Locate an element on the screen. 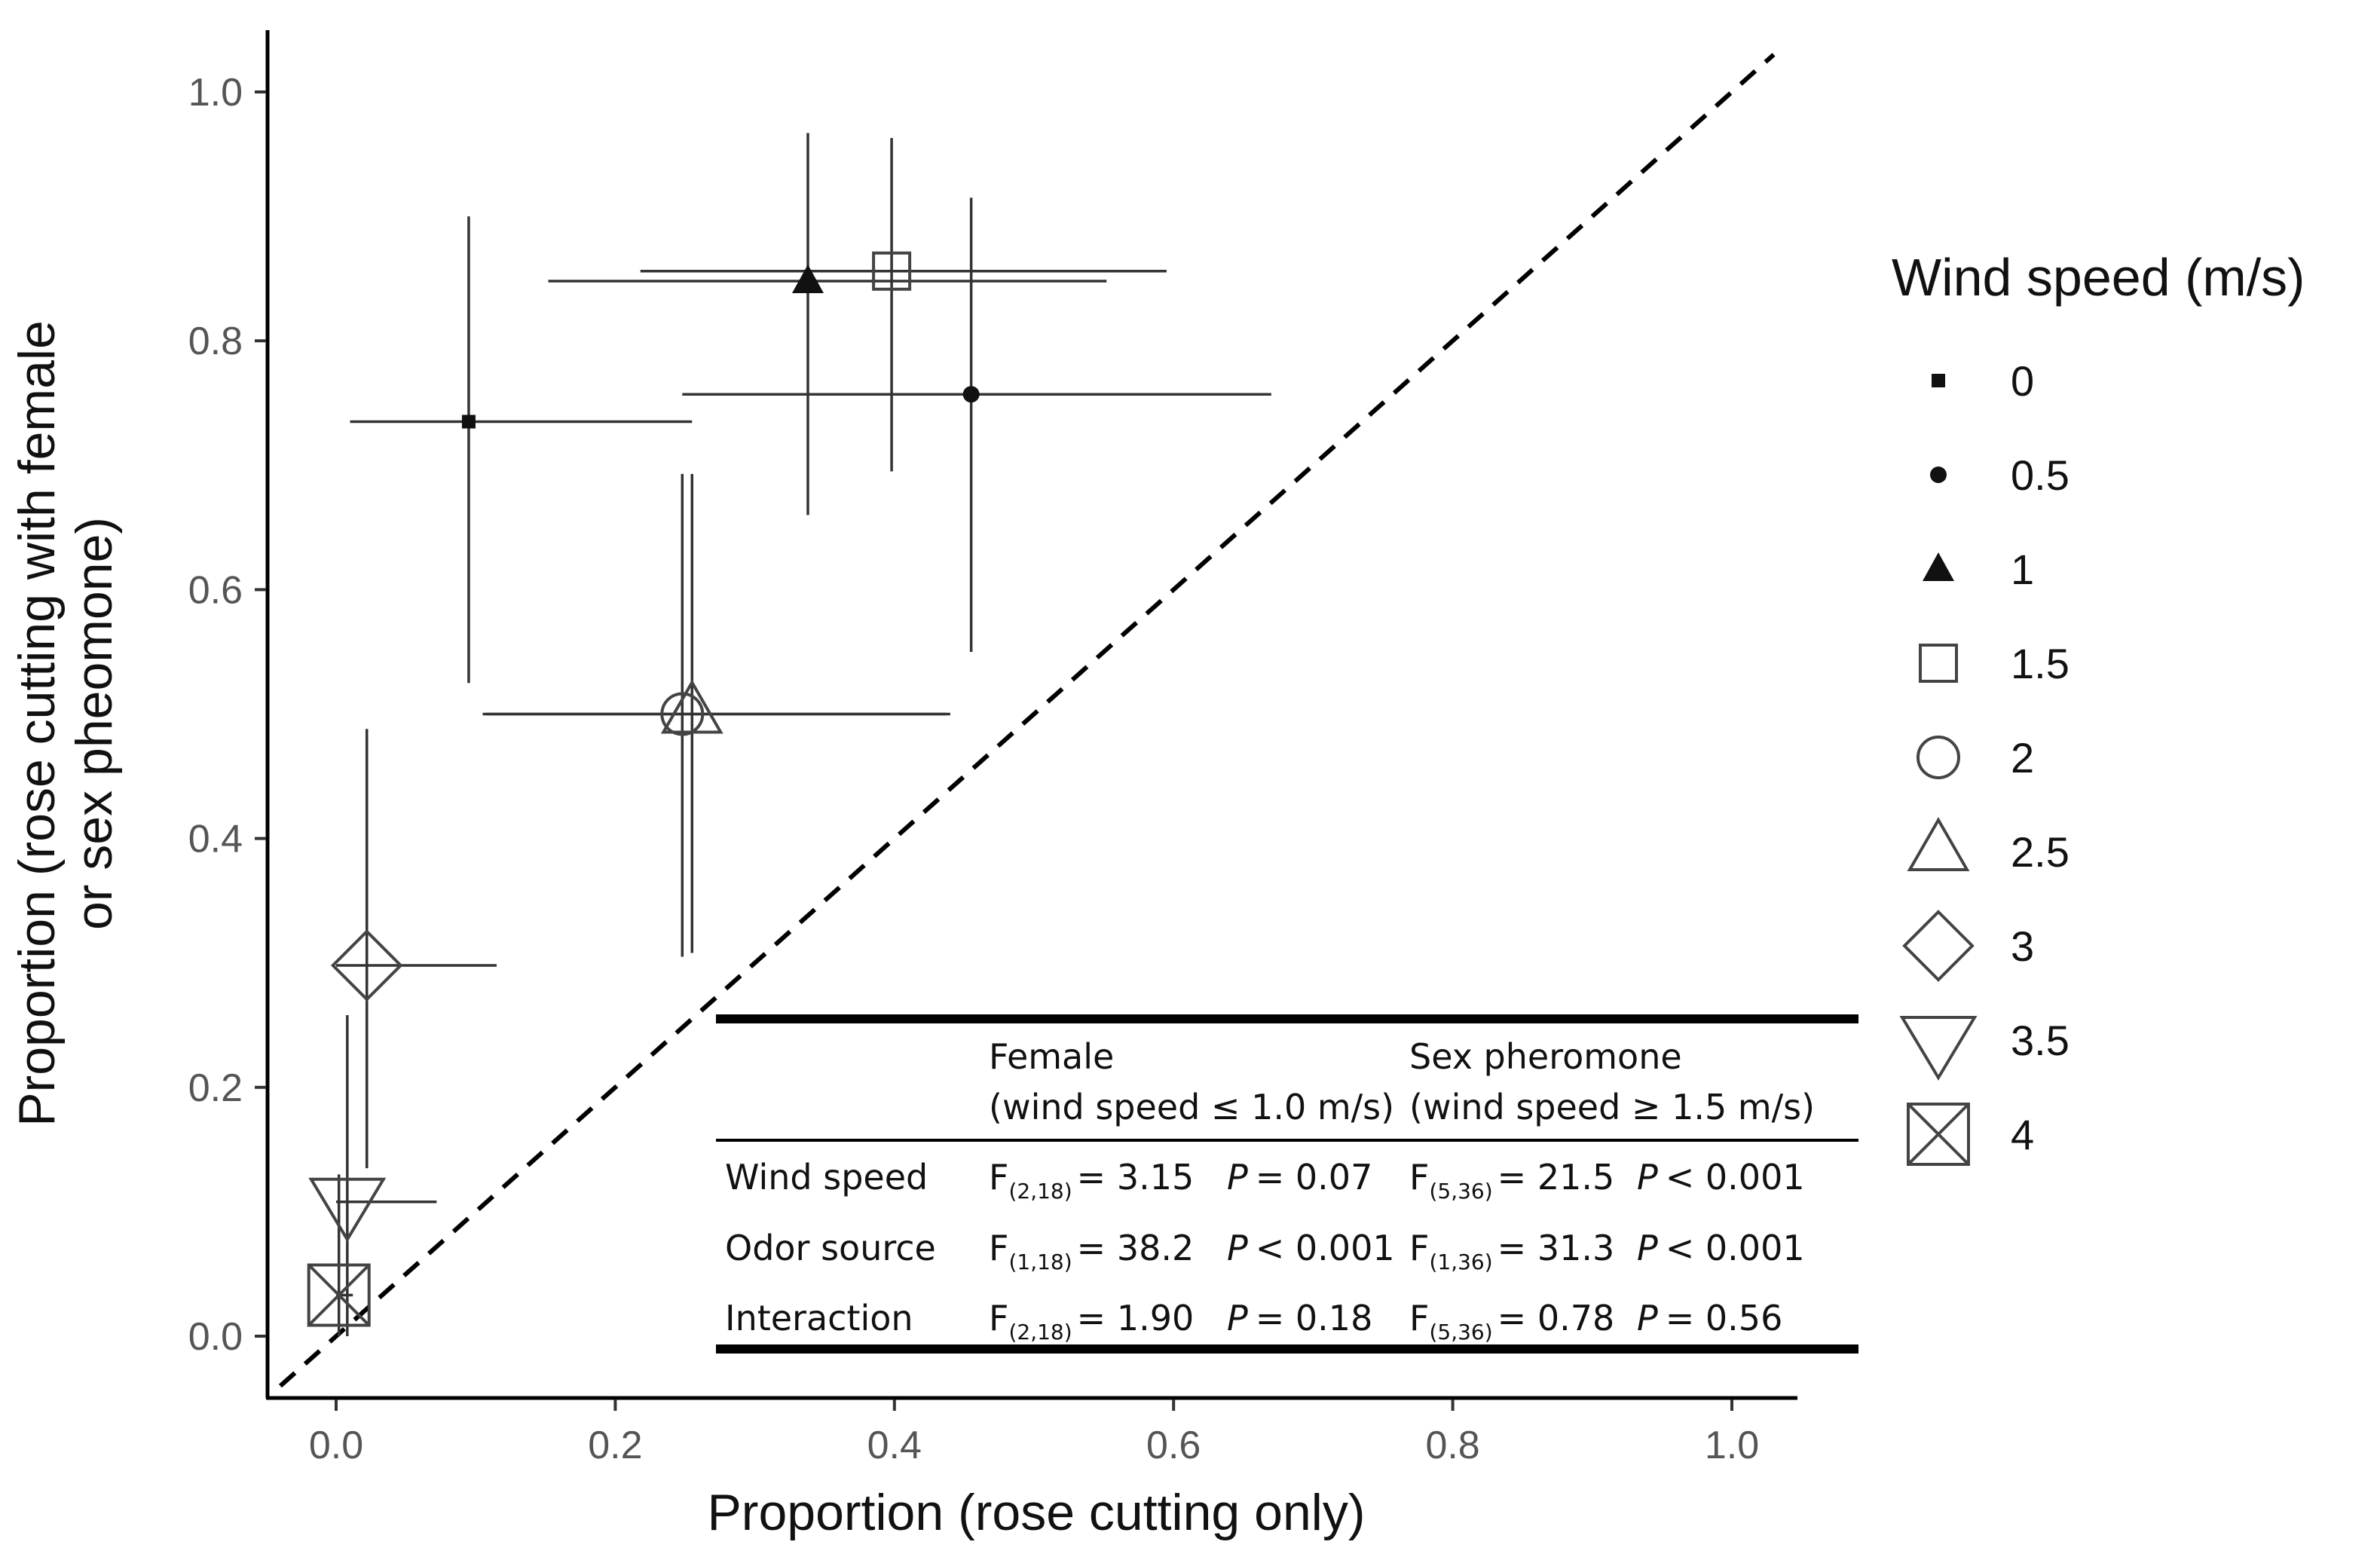 The image size is (2380, 1557). x-tick-label: 1.0 is located at coordinates (1732, 1445).